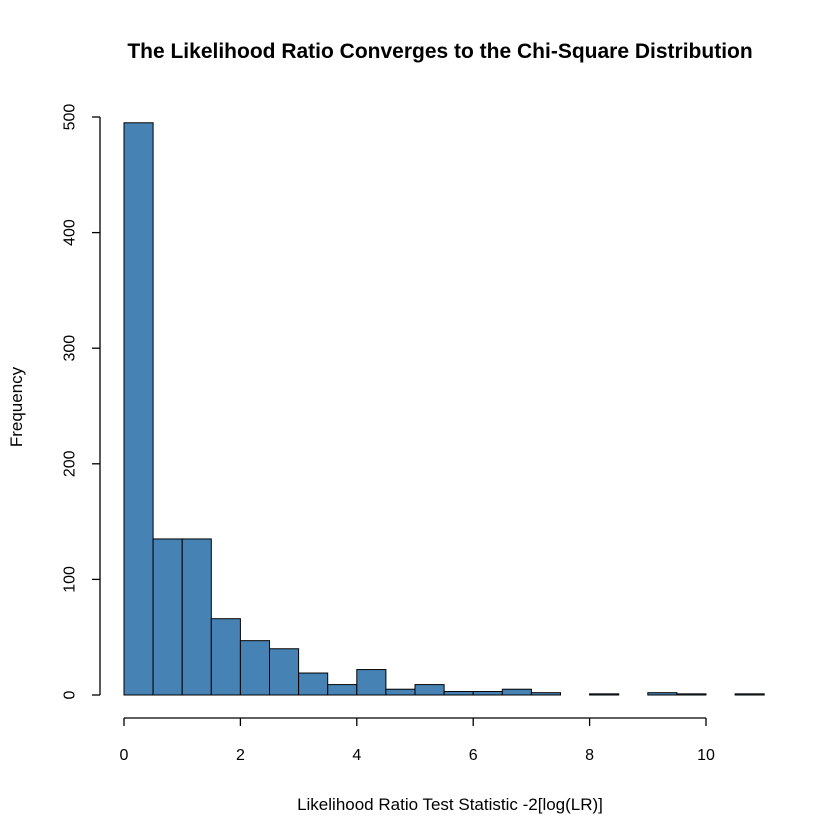 The width and height of the screenshot is (840, 840). I want to click on x-tick-label: 10, so click(706, 755).